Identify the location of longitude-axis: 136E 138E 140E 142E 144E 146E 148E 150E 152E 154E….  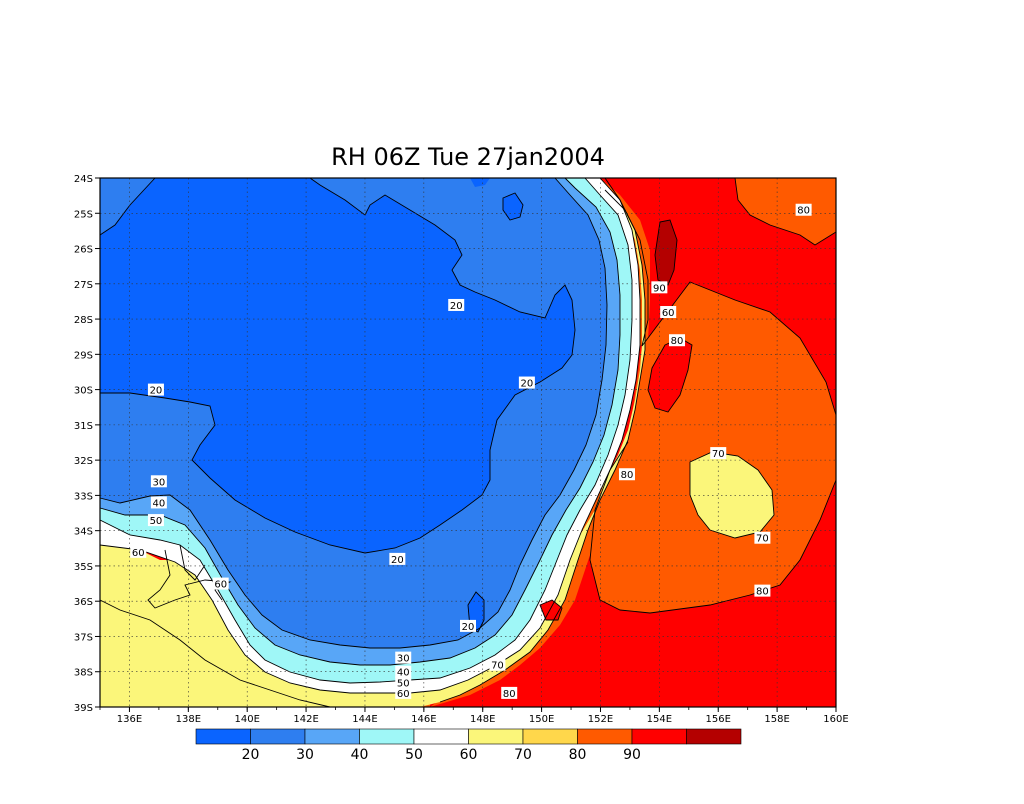
(474, 716).